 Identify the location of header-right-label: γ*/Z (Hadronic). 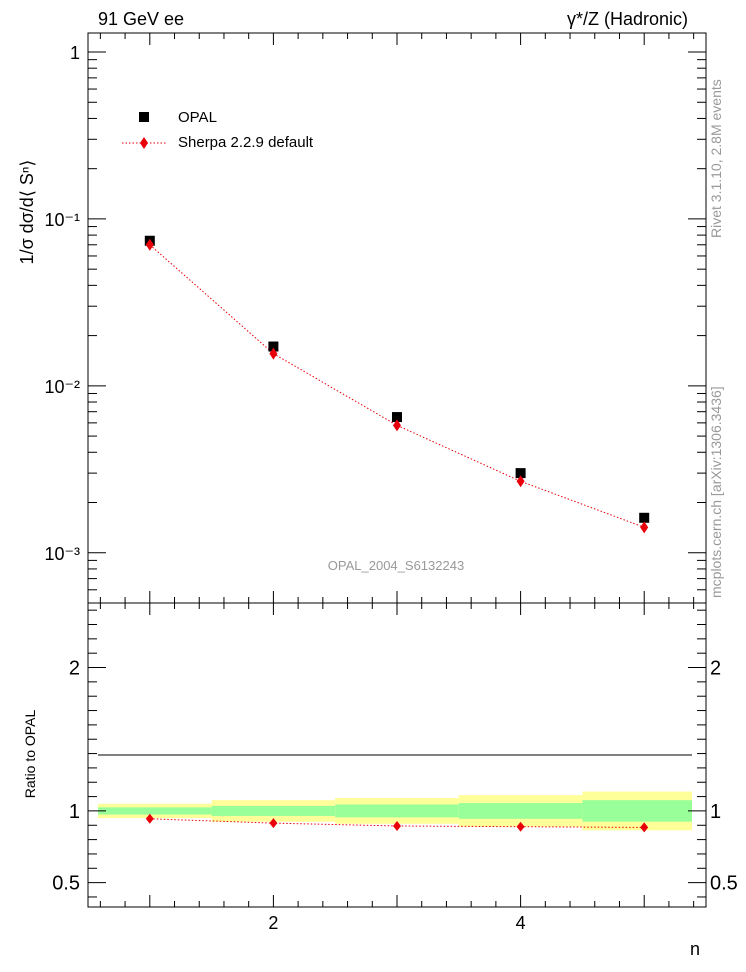
(627, 19).